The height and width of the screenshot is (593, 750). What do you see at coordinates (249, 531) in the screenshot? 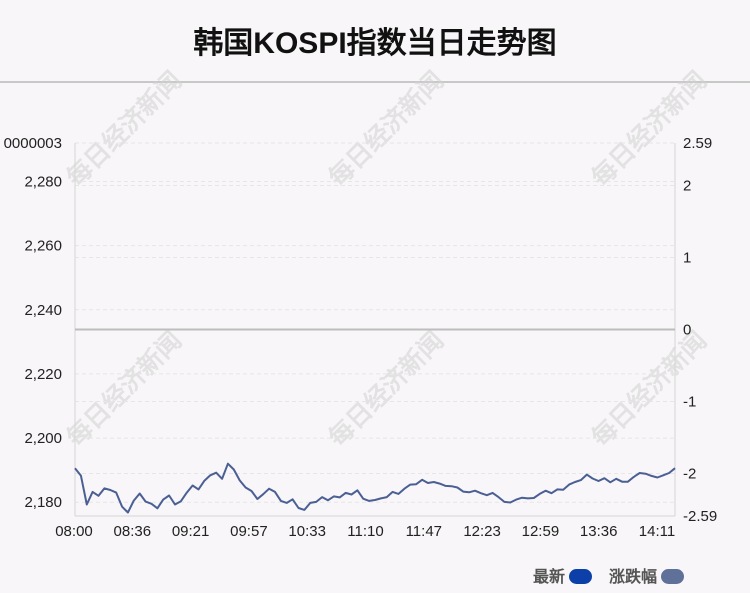
I see `x-axis-tick-label: 09:57` at bounding box center [249, 531].